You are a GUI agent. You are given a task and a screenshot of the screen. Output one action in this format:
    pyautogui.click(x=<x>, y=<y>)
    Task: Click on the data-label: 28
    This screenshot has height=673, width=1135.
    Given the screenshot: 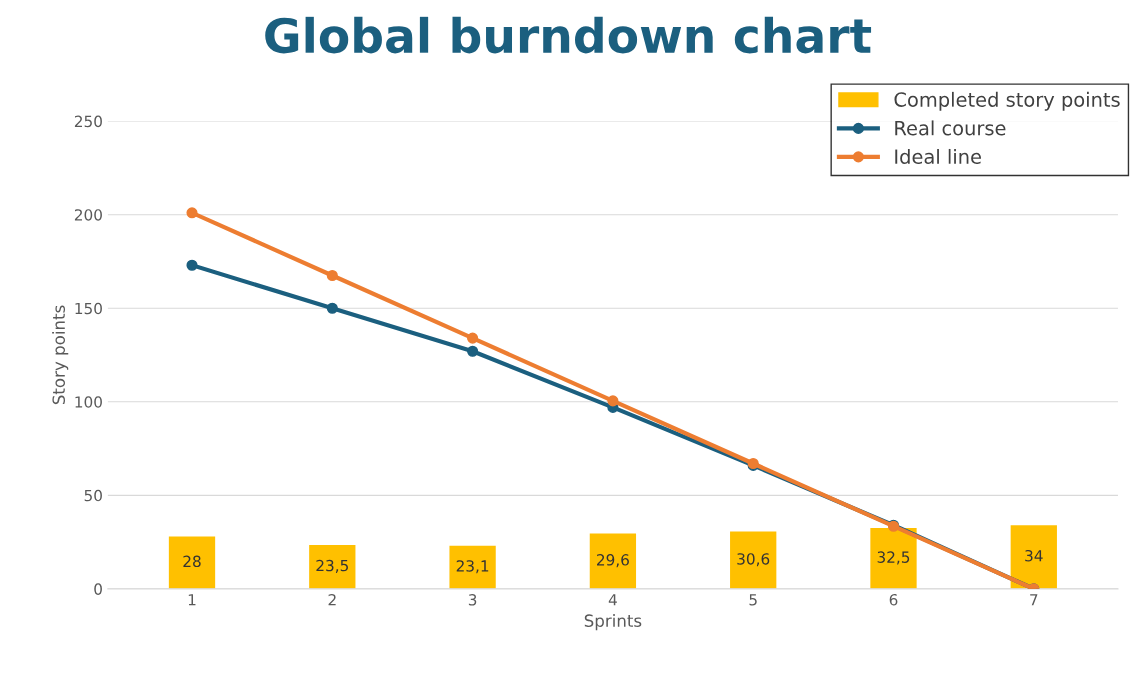 What is the action you would take?
    pyautogui.click(x=192, y=561)
    